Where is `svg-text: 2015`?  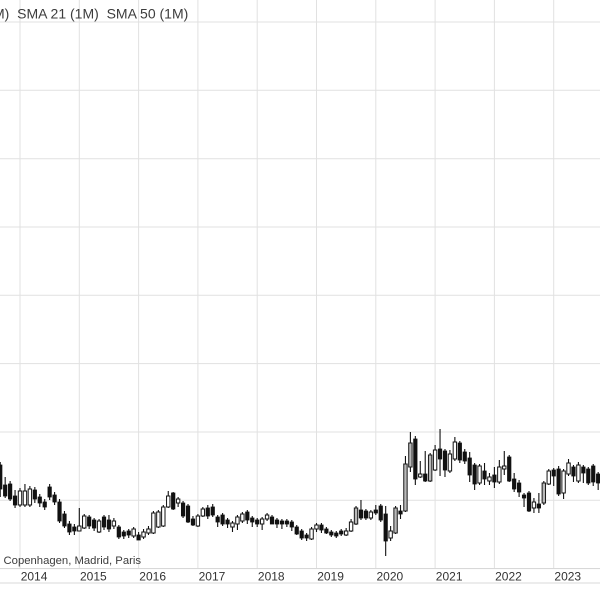
svg-text: 2015 is located at coordinates (93, 577).